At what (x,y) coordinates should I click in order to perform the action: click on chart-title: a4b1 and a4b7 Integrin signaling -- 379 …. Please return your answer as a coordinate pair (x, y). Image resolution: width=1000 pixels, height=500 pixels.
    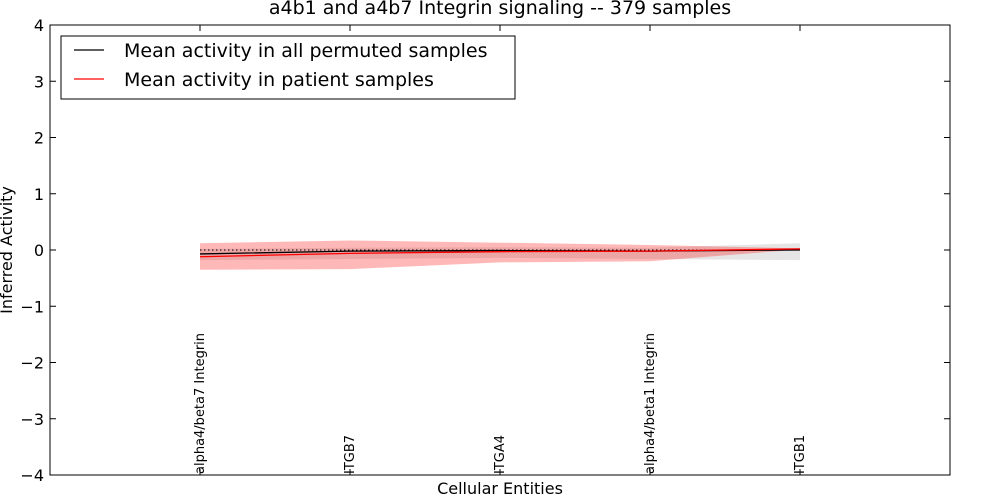
    Looking at the image, I should click on (500, 9).